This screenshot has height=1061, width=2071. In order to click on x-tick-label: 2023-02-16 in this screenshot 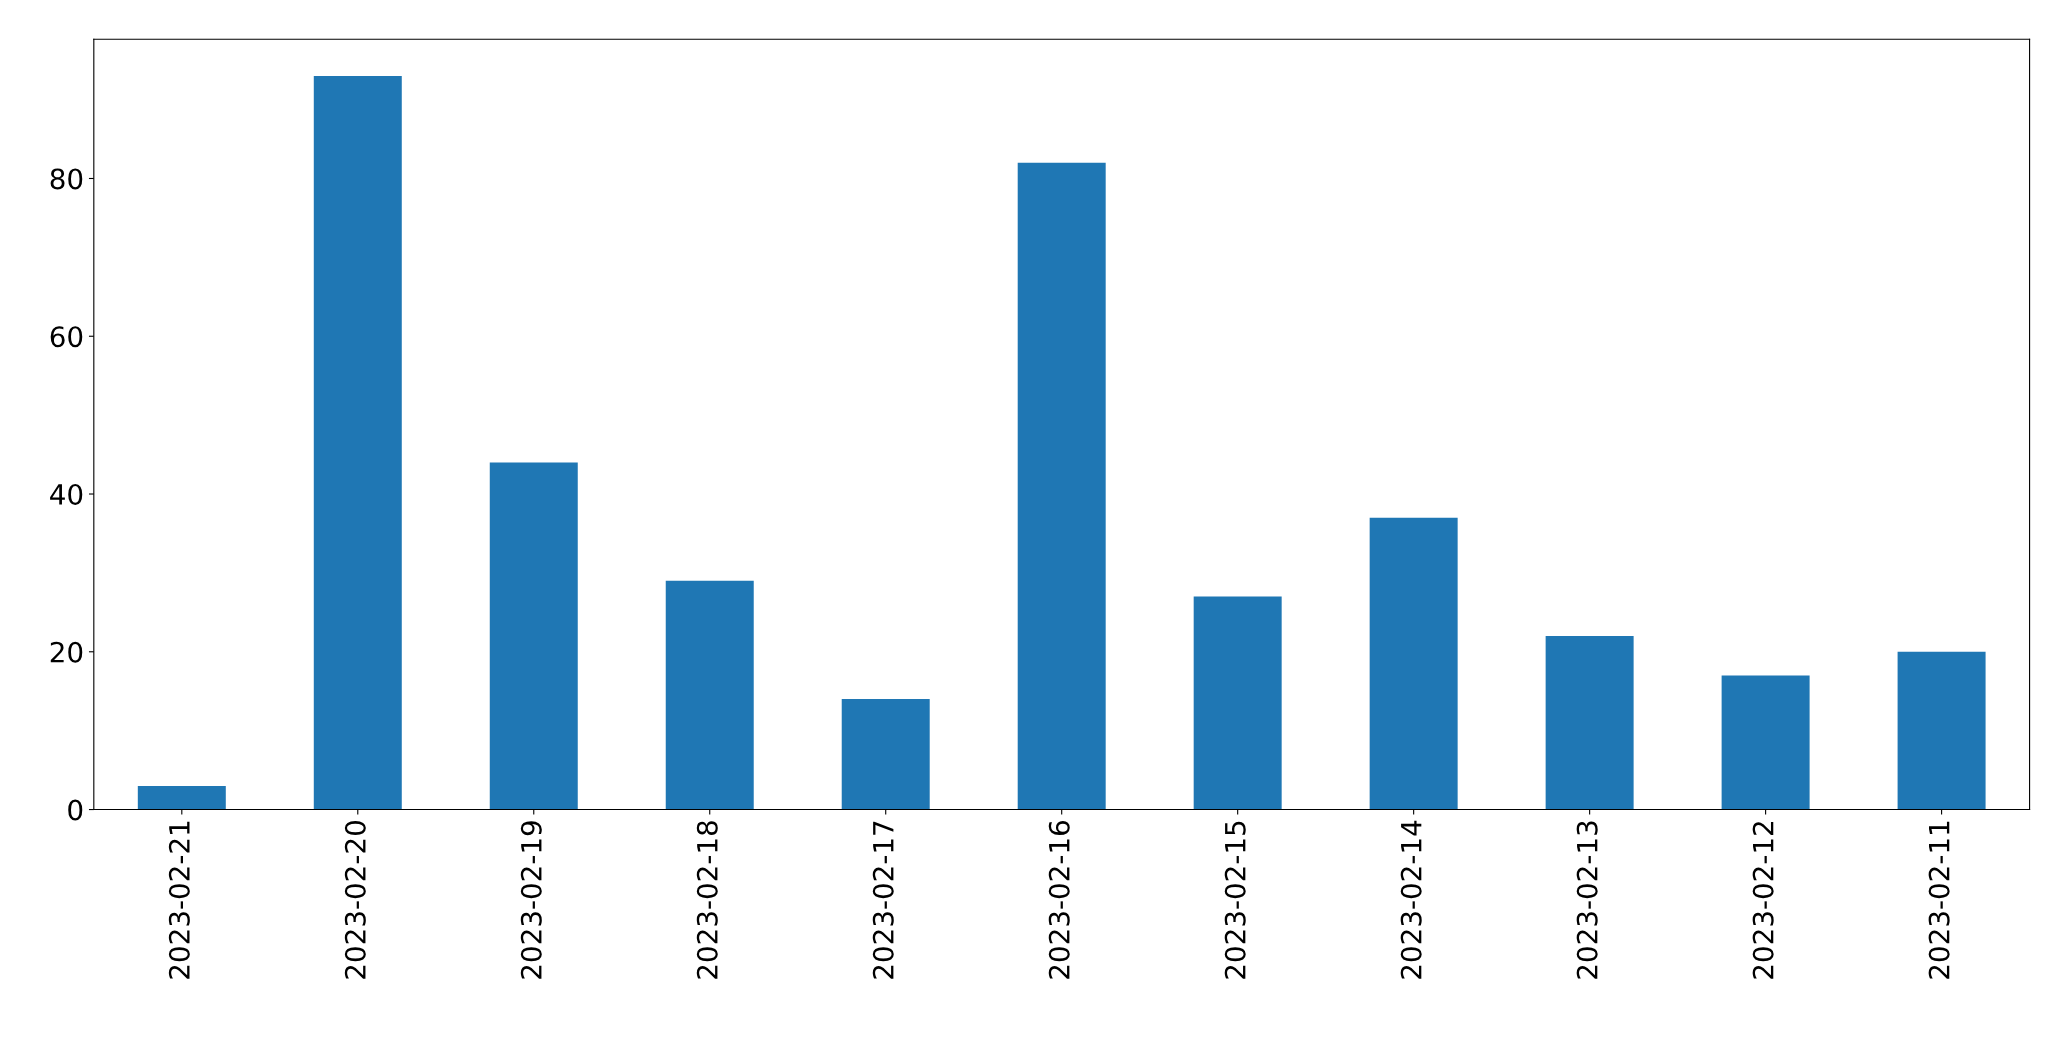, I will do `click(1059, 900)`.